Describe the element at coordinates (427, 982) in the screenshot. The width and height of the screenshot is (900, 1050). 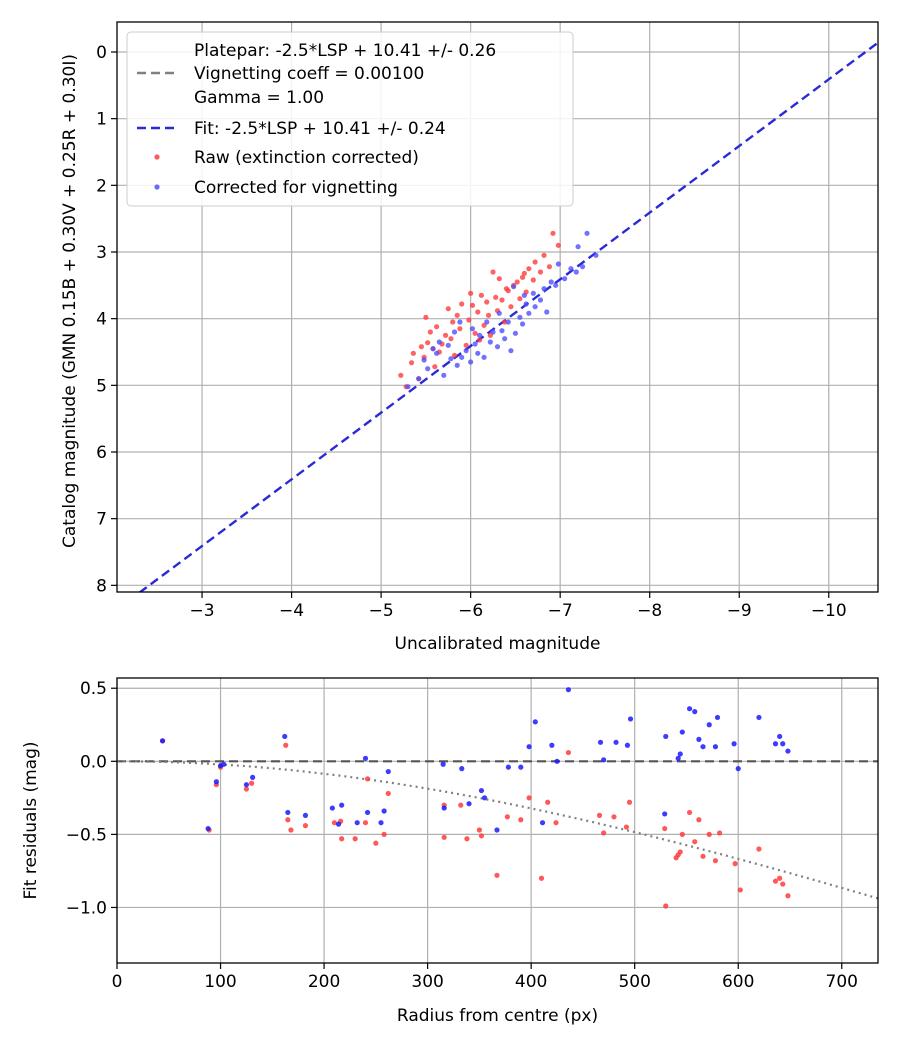
I see `x-tick-label: 300` at that location.